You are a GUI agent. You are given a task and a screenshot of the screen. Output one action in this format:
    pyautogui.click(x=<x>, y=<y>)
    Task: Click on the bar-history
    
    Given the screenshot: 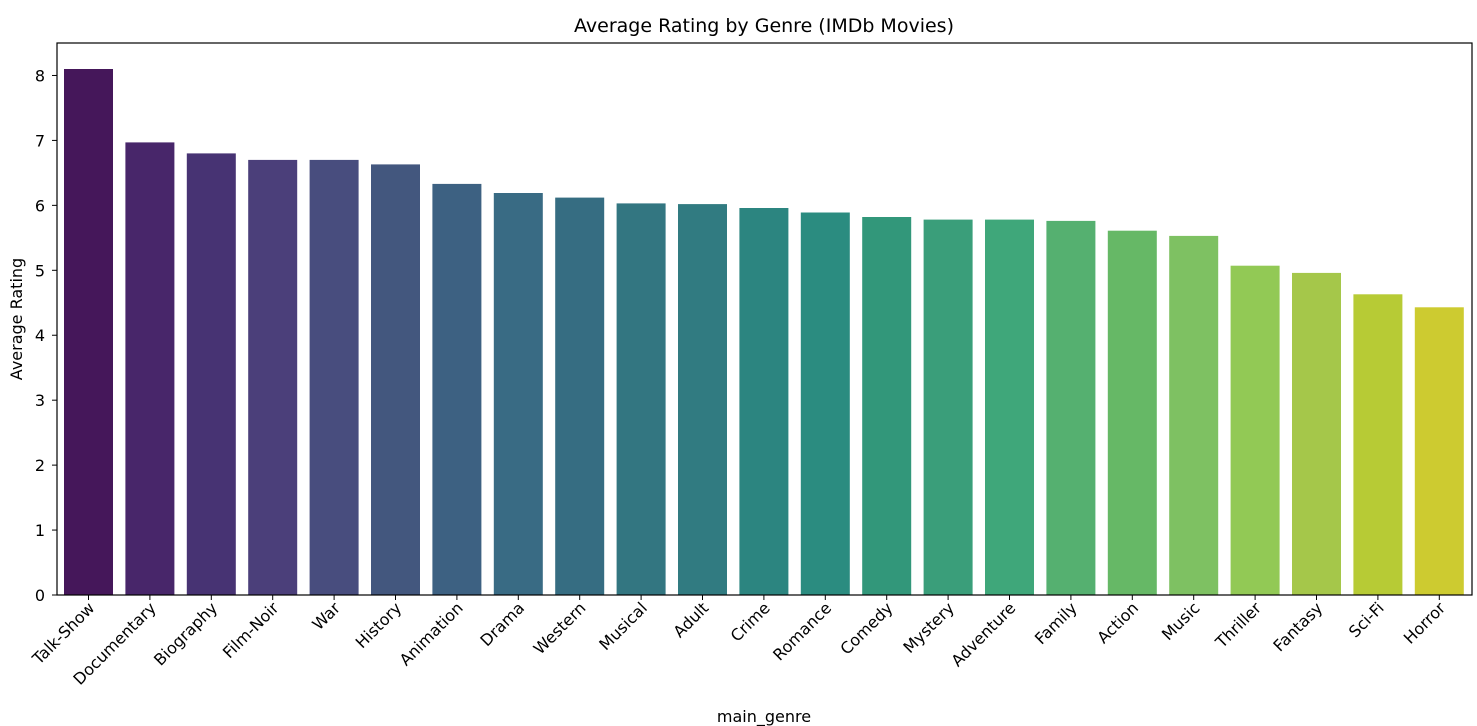 What is the action you would take?
    pyautogui.click(x=395, y=379)
    